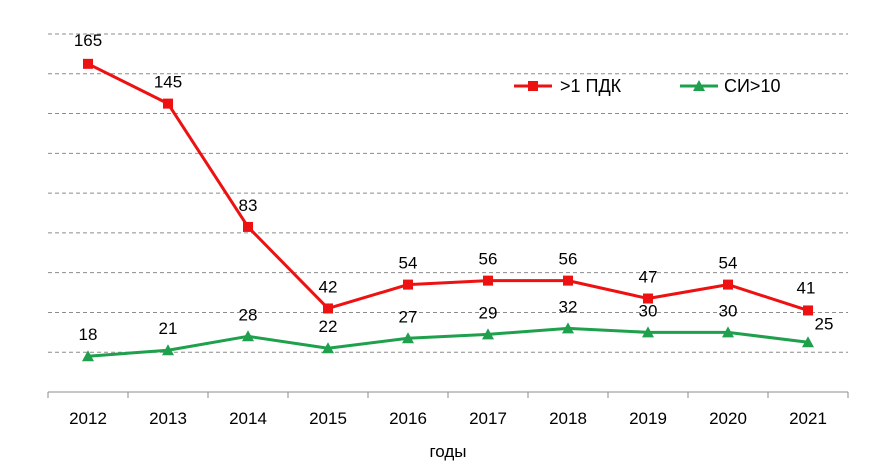  What do you see at coordinates (648, 418) in the screenshot?
I see `x-tick-label: 2019` at bounding box center [648, 418].